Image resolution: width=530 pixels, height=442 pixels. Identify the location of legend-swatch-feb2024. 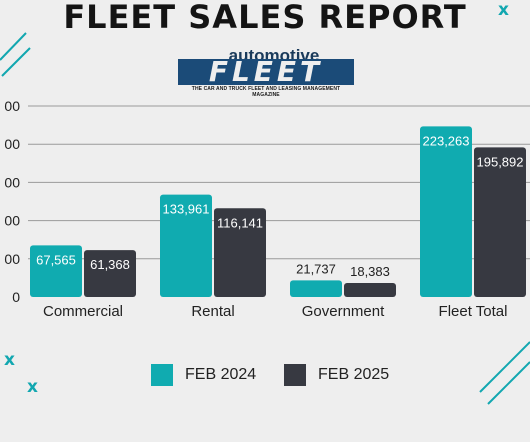
(162, 375).